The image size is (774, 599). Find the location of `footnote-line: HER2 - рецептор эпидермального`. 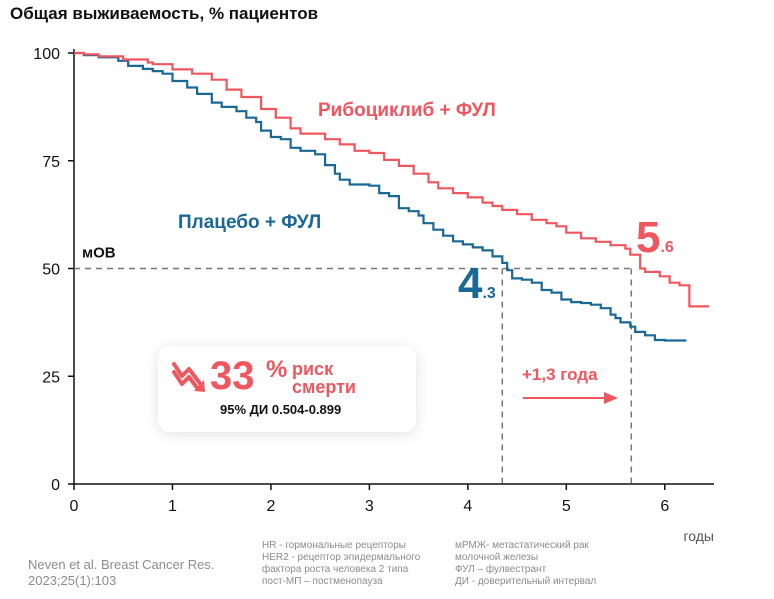

footnote-line: HER2 - рецептор эпидермального is located at coordinates (341, 557).